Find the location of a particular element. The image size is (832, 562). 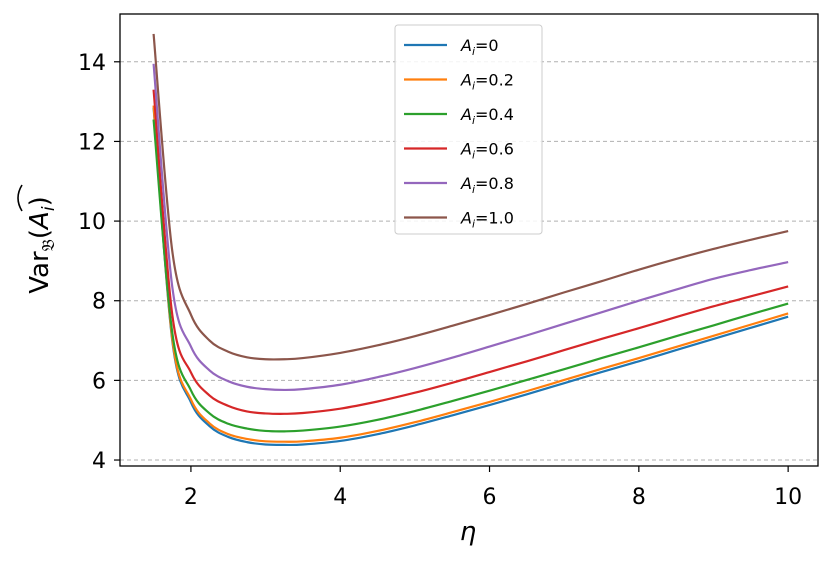

x-axis-label: η is located at coordinates (468, 532).